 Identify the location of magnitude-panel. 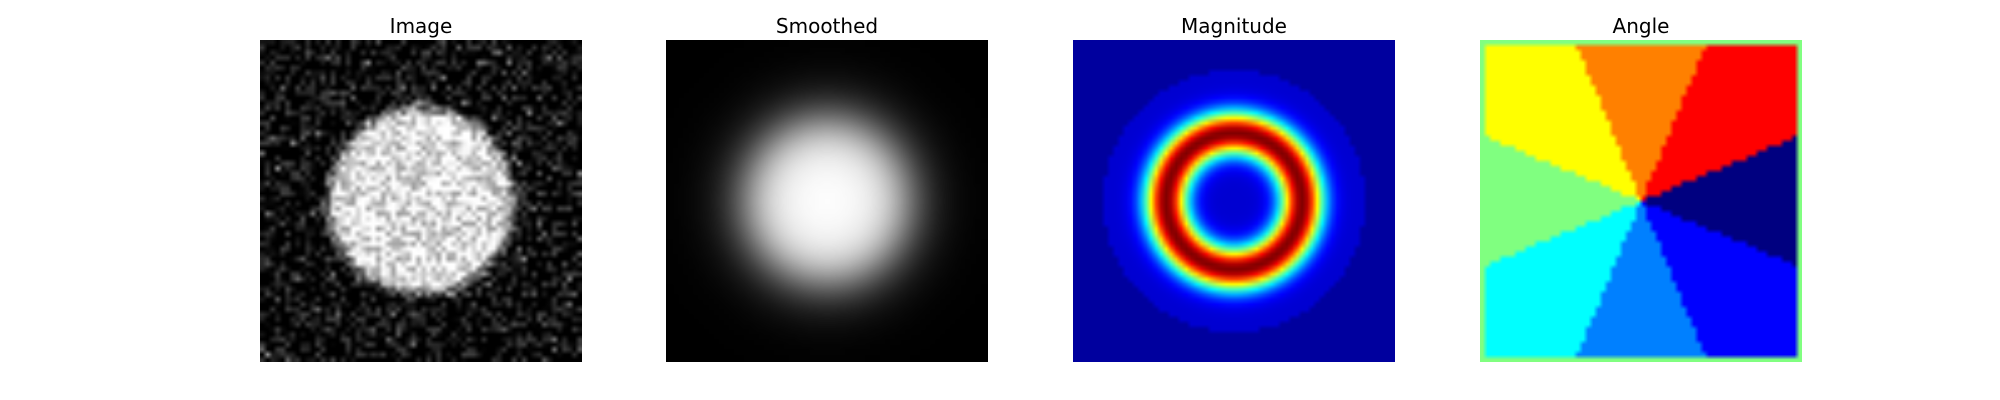
(1234, 201).